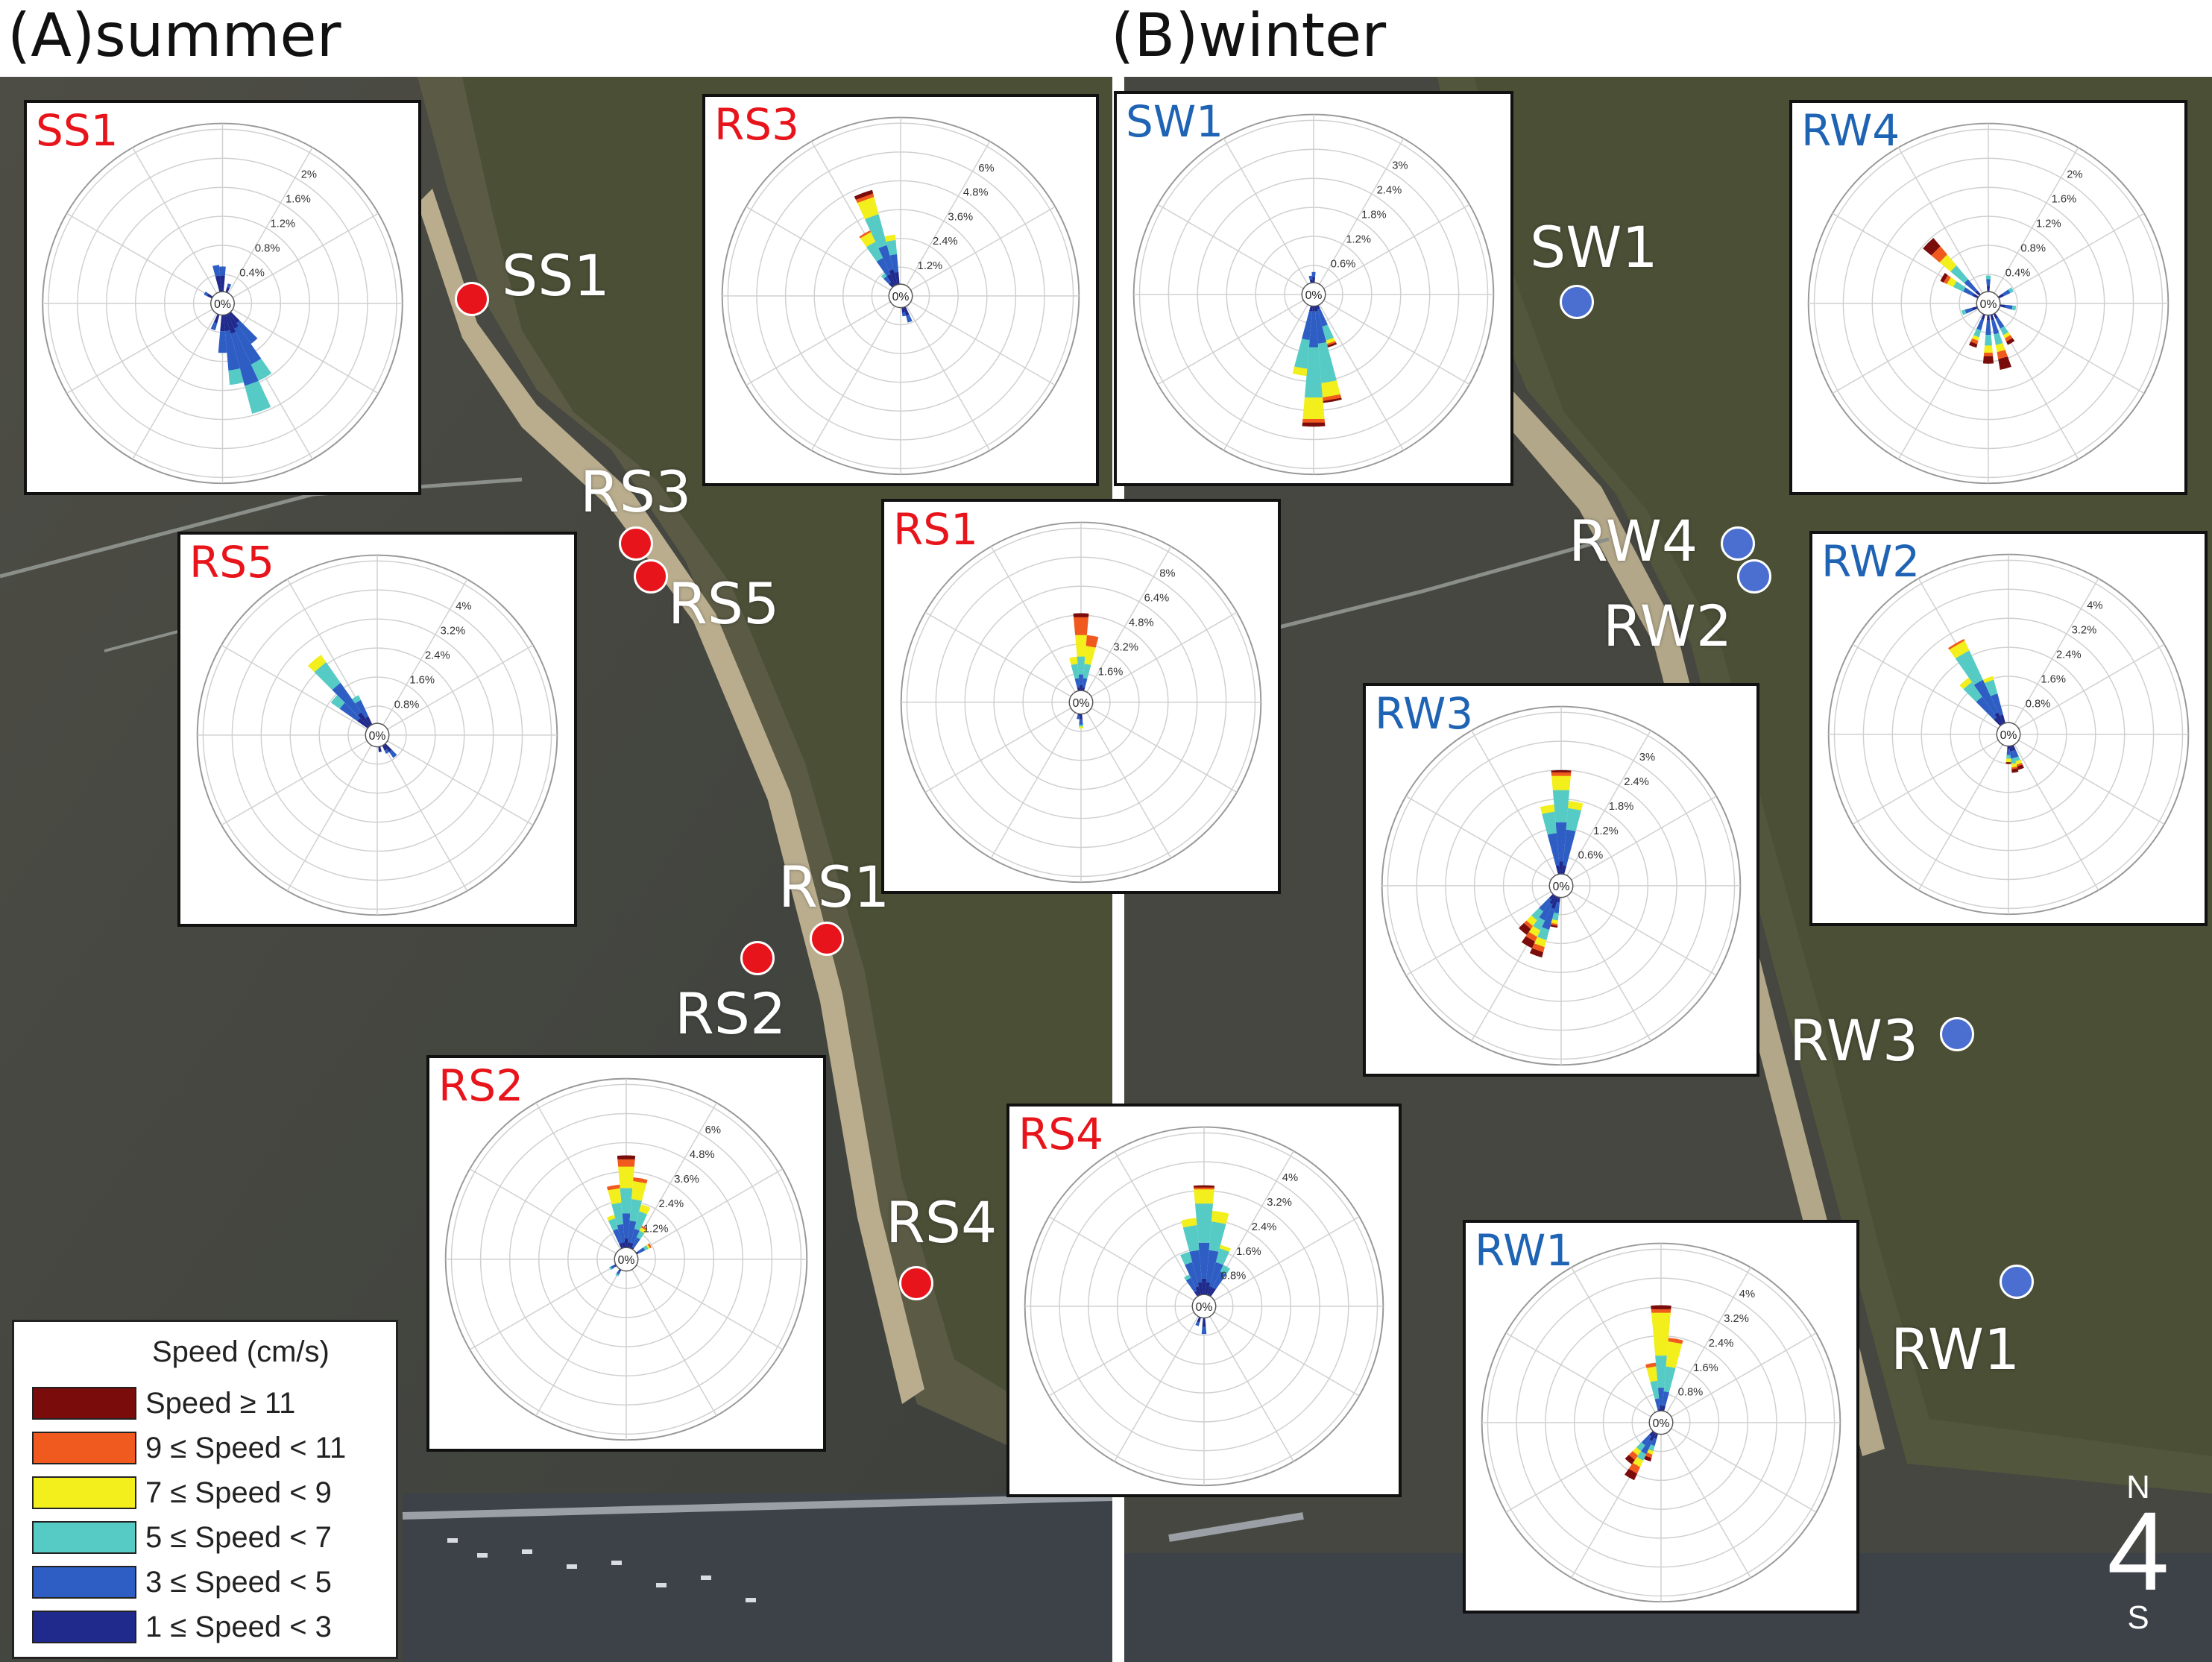 This screenshot has width=2212, height=1662. I want to click on station-marker-rw4, so click(1738, 543).